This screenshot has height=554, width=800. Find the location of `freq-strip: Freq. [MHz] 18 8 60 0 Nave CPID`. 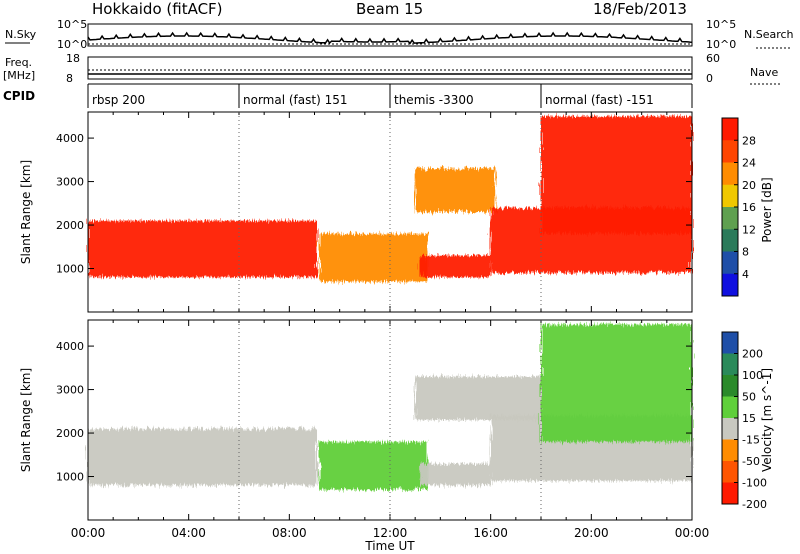

freq-strip: Freq. [MHz] 18 8 60 0 Nave CPID is located at coordinates (391, 77).